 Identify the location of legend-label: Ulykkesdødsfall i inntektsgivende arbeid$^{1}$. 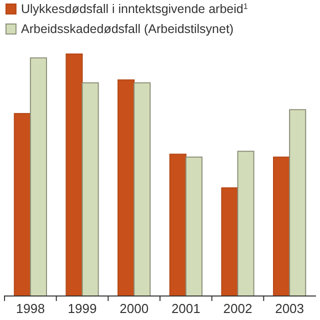
(134, 9).